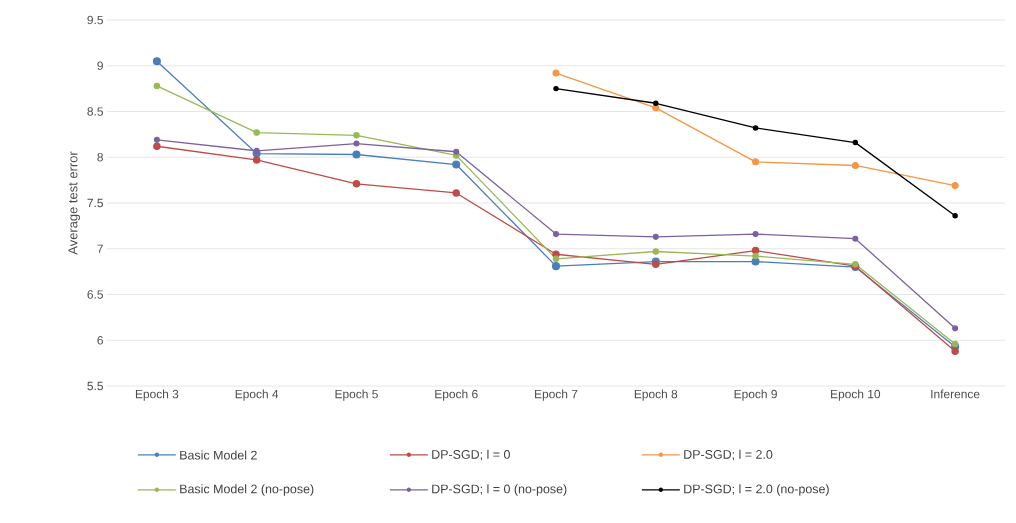  Describe the element at coordinates (95, 294) in the screenshot. I see `y-tick-label: 6.5` at that location.